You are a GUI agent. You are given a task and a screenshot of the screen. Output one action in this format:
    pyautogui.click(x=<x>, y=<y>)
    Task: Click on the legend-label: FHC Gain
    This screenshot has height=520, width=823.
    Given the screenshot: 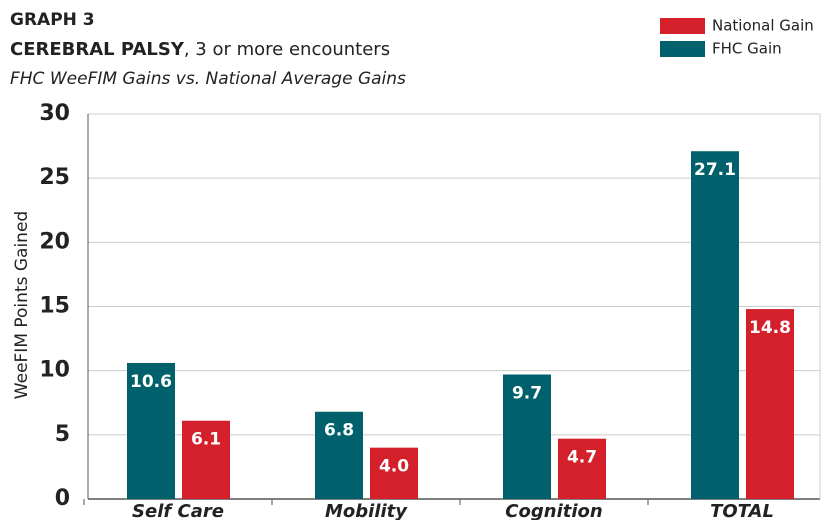 What is the action you would take?
    pyautogui.click(x=747, y=49)
    